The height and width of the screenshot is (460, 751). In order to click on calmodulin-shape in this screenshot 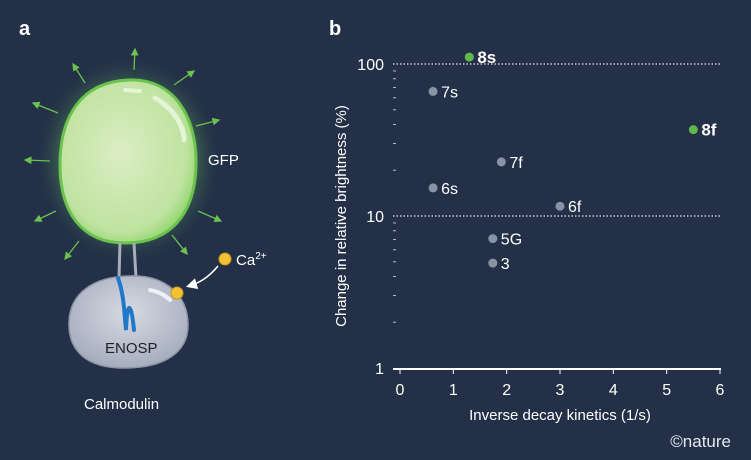, I will do `click(128, 322)`.